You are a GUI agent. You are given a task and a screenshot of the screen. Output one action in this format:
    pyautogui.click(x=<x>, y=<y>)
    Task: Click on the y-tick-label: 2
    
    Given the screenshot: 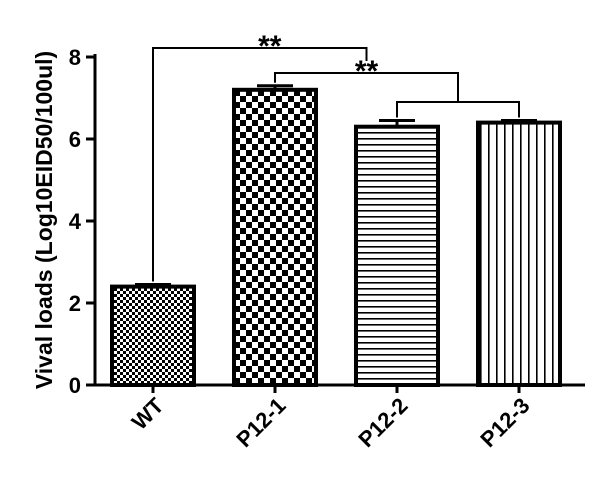 What is the action you would take?
    pyautogui.click(x=75, y=303)
    